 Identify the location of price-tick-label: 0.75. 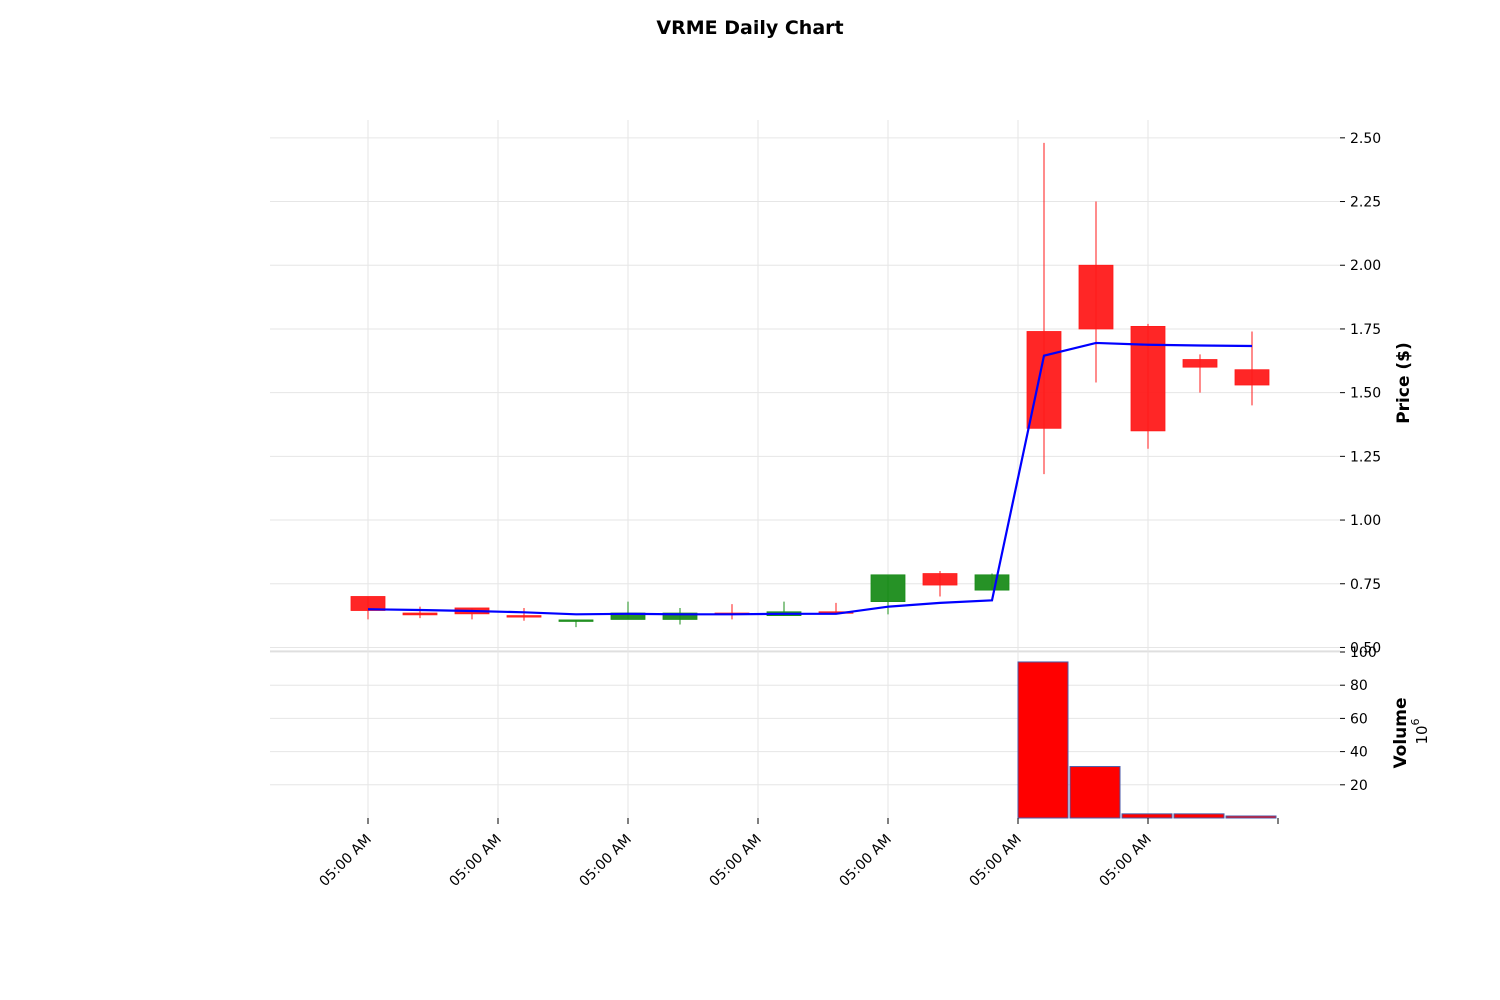
(1365, 585).